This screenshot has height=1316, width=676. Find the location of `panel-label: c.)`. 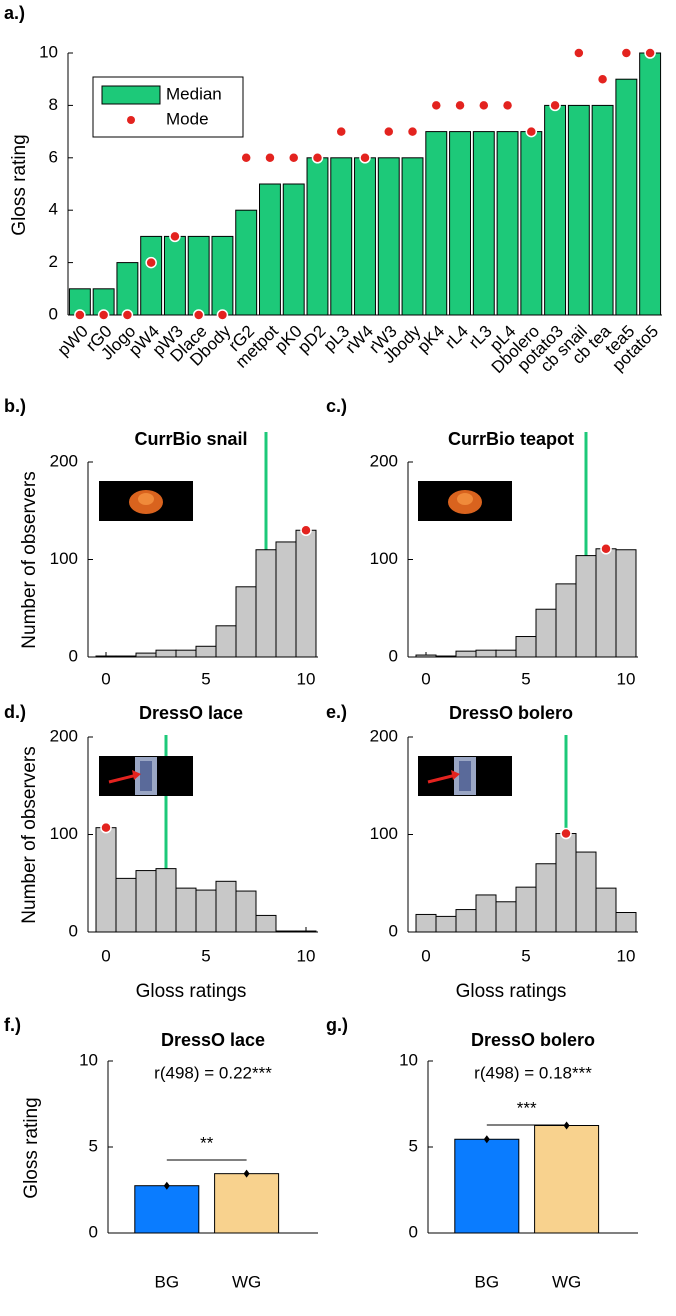

panel-label: c.) is located at coordinates (336, 406).